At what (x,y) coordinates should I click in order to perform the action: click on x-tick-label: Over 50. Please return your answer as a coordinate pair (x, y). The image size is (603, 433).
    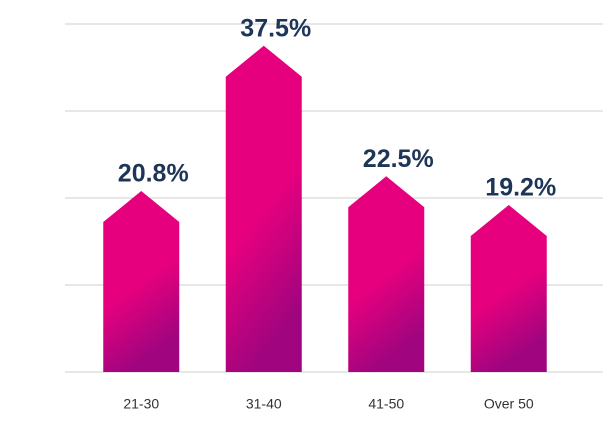
    Looking at the image, I should click on (509, 404).